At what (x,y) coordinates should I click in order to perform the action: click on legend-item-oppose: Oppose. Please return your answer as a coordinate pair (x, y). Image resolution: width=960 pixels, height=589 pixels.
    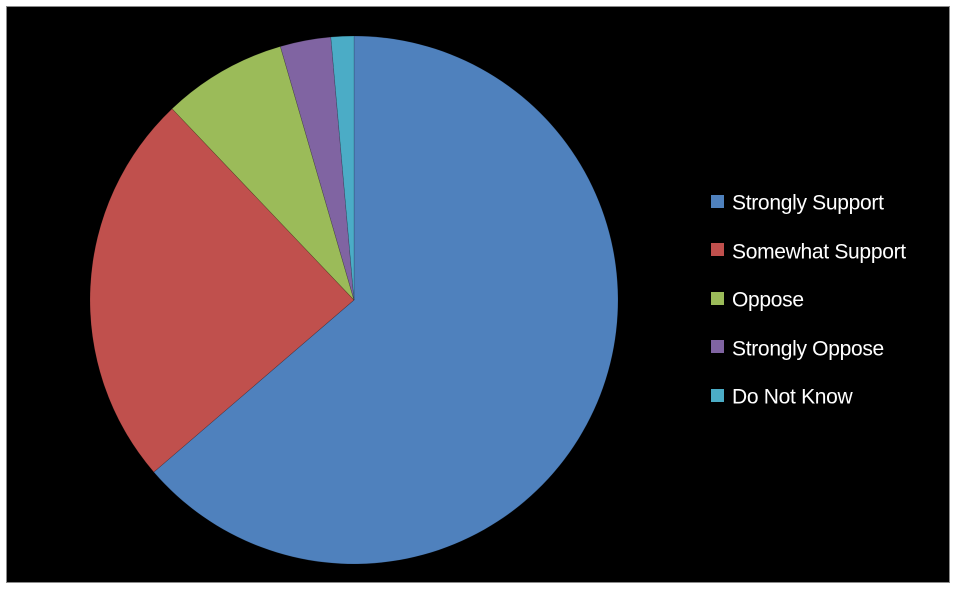
    Looking at the image, I should click on (829, 308).